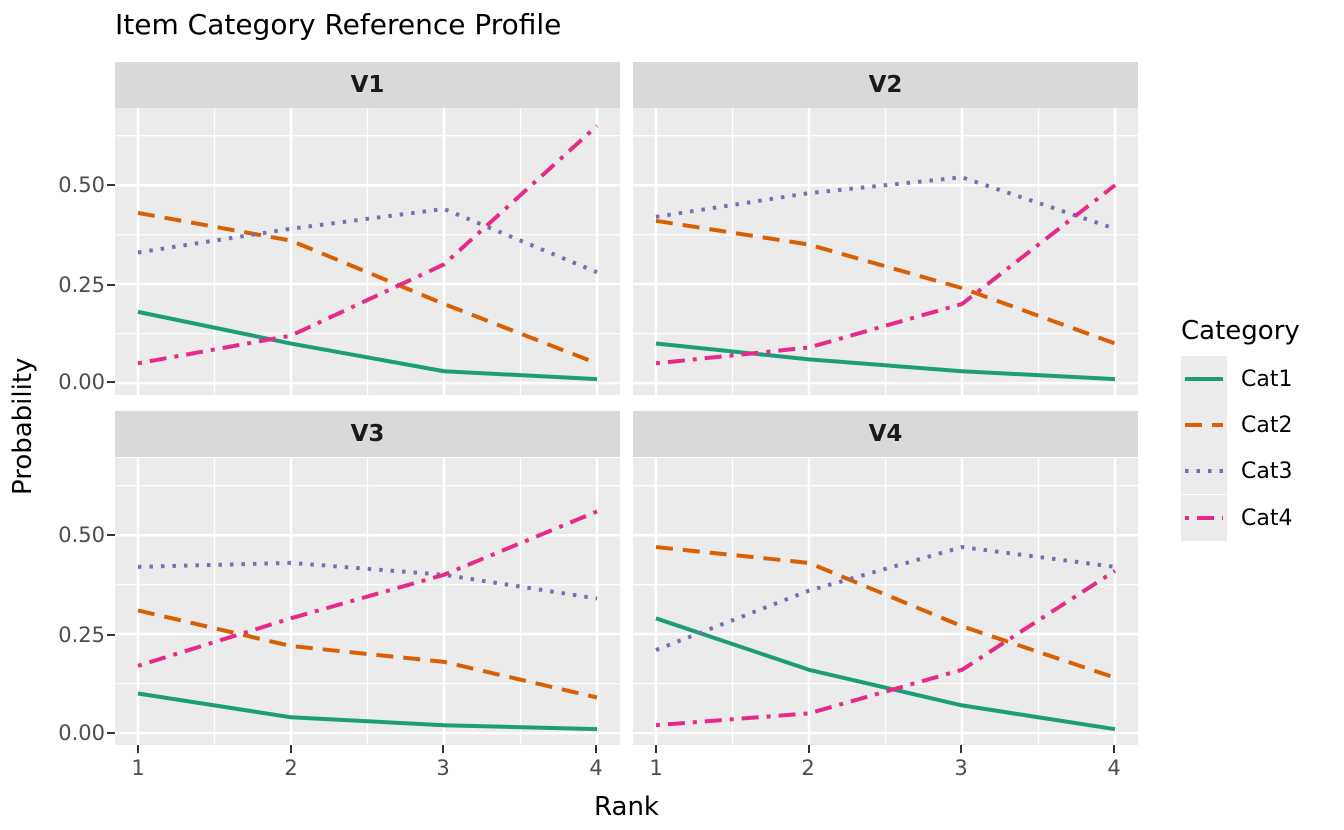 This screenshot has height=830, width=1344. Describe the element at coordinates (23, 426) in the screenshot. I see `y-axis-title: Probability` at that location.